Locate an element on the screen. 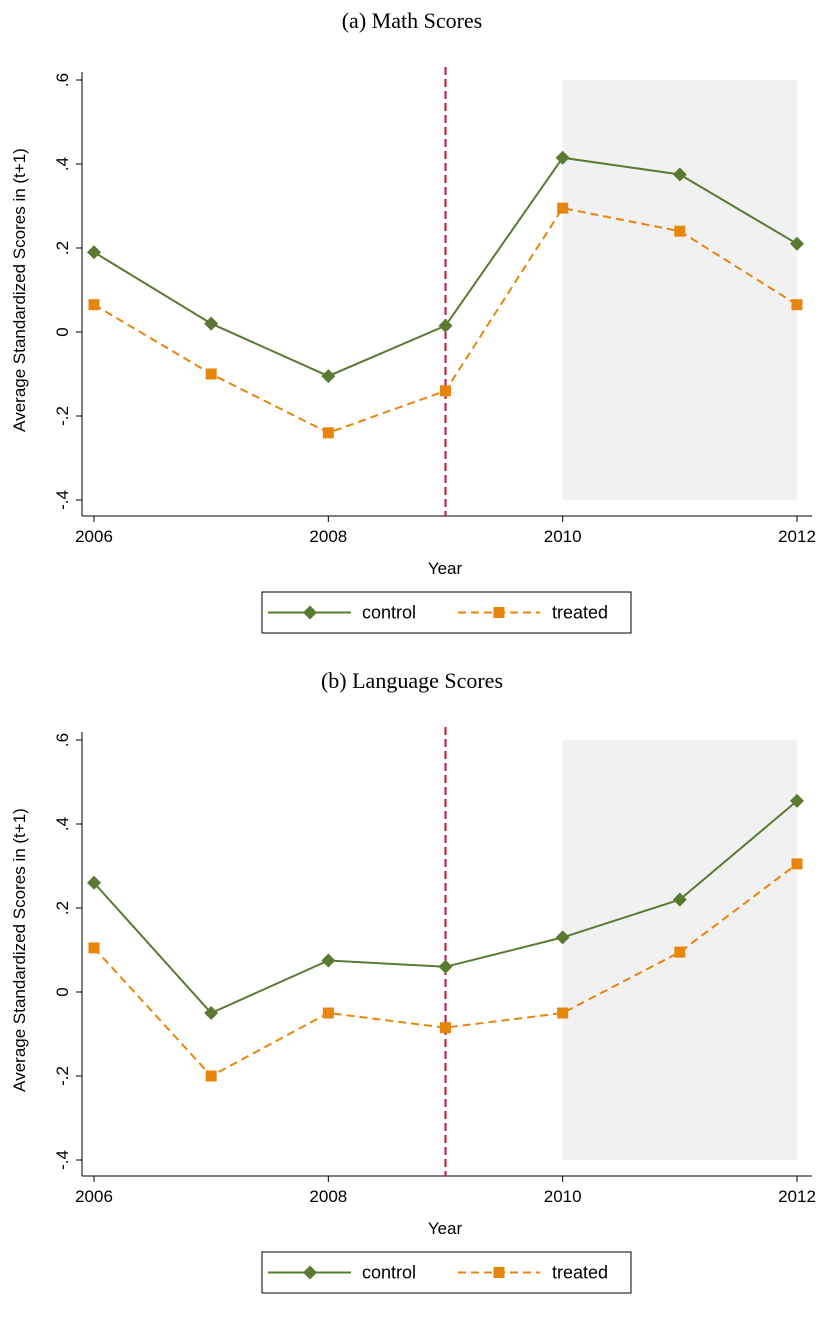  shaded-region is located at coordinates (679, 290).